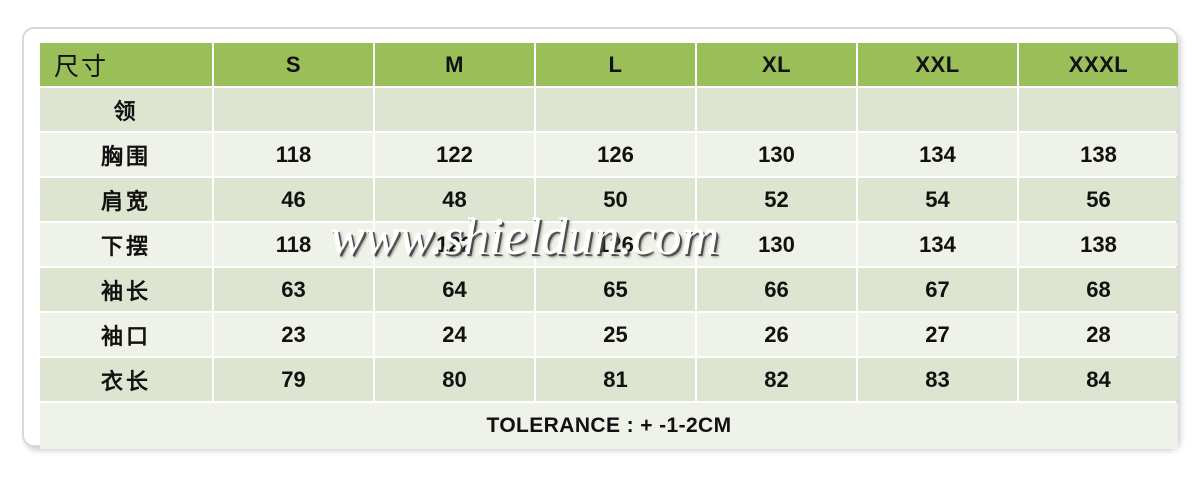  What do you see at coordinates (937, 199) in the screenshot?
I see `row-cell: 54` at bounding box center [937, 199].